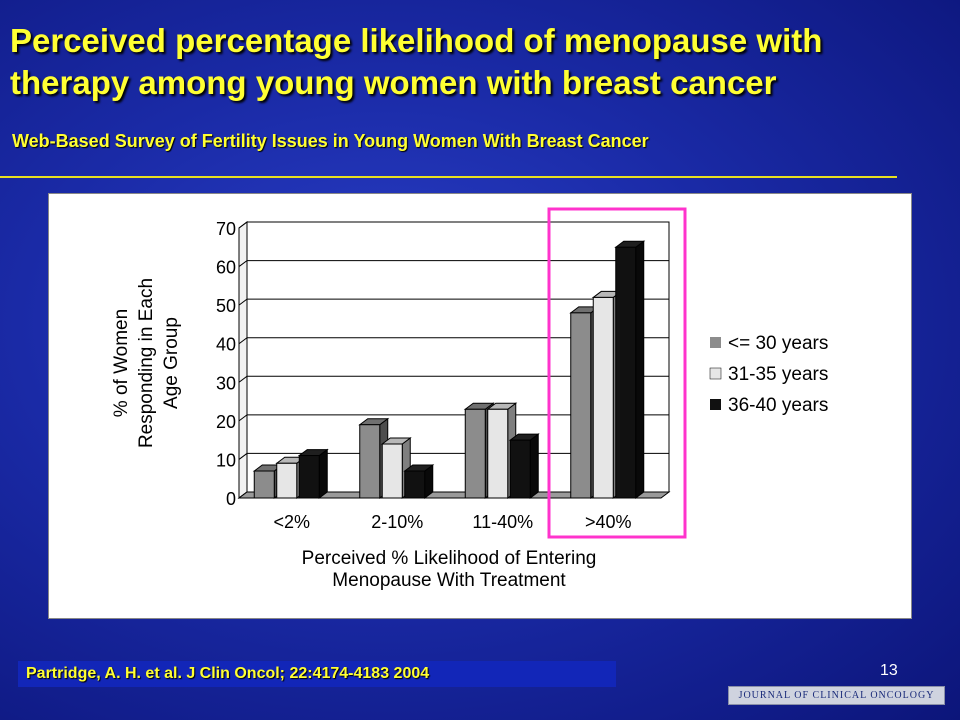 The width and height of the screenshot is (960, 720). What do you see at coordinates (291, 522) in the screenshot?
I see `x-tick-label: <2%` at bounding box center [291, 522].